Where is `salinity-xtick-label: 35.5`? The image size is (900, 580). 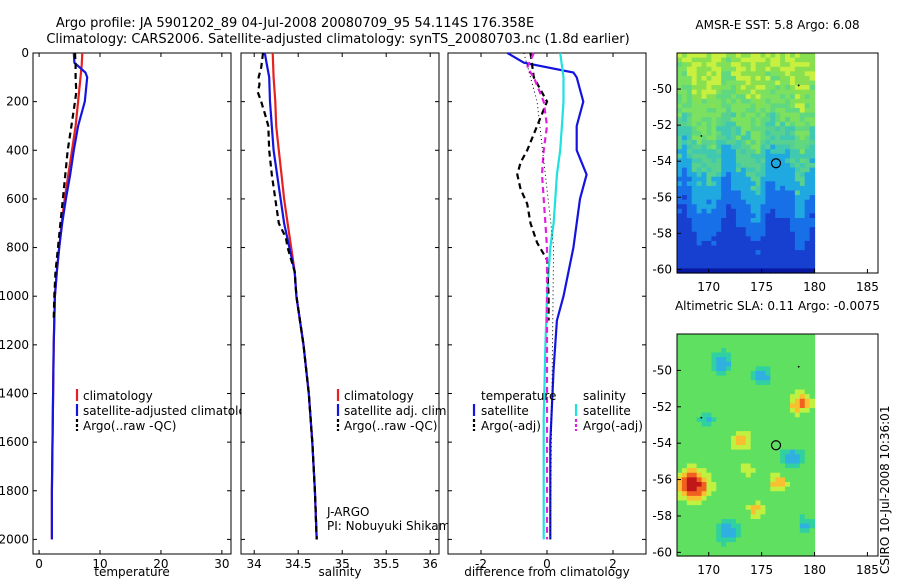 salinity-xtick-label: 35.5 is located at coordinates (386, 564).